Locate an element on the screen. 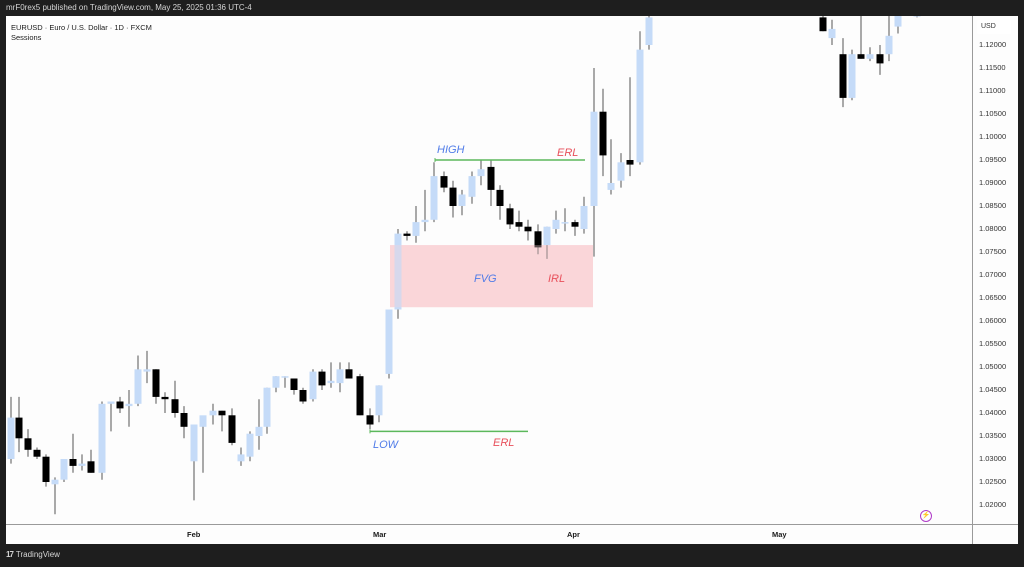  price-tick: 1.09000 is located at coordinates (993, 182).